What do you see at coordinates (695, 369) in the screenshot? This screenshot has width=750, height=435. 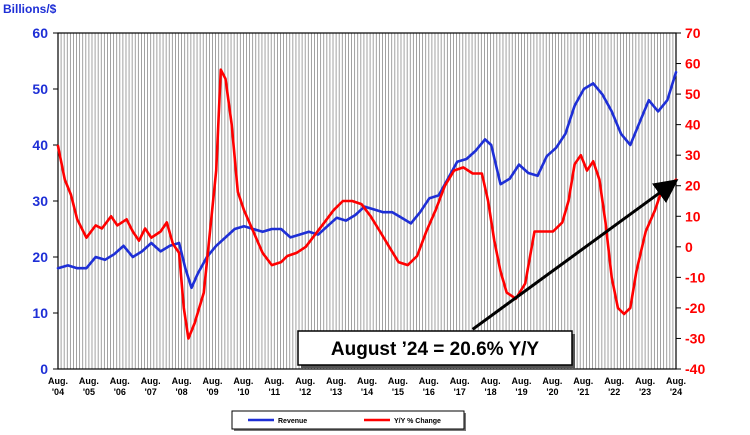 I see `right-tick-label: -40` at bounding box center [695, 369].